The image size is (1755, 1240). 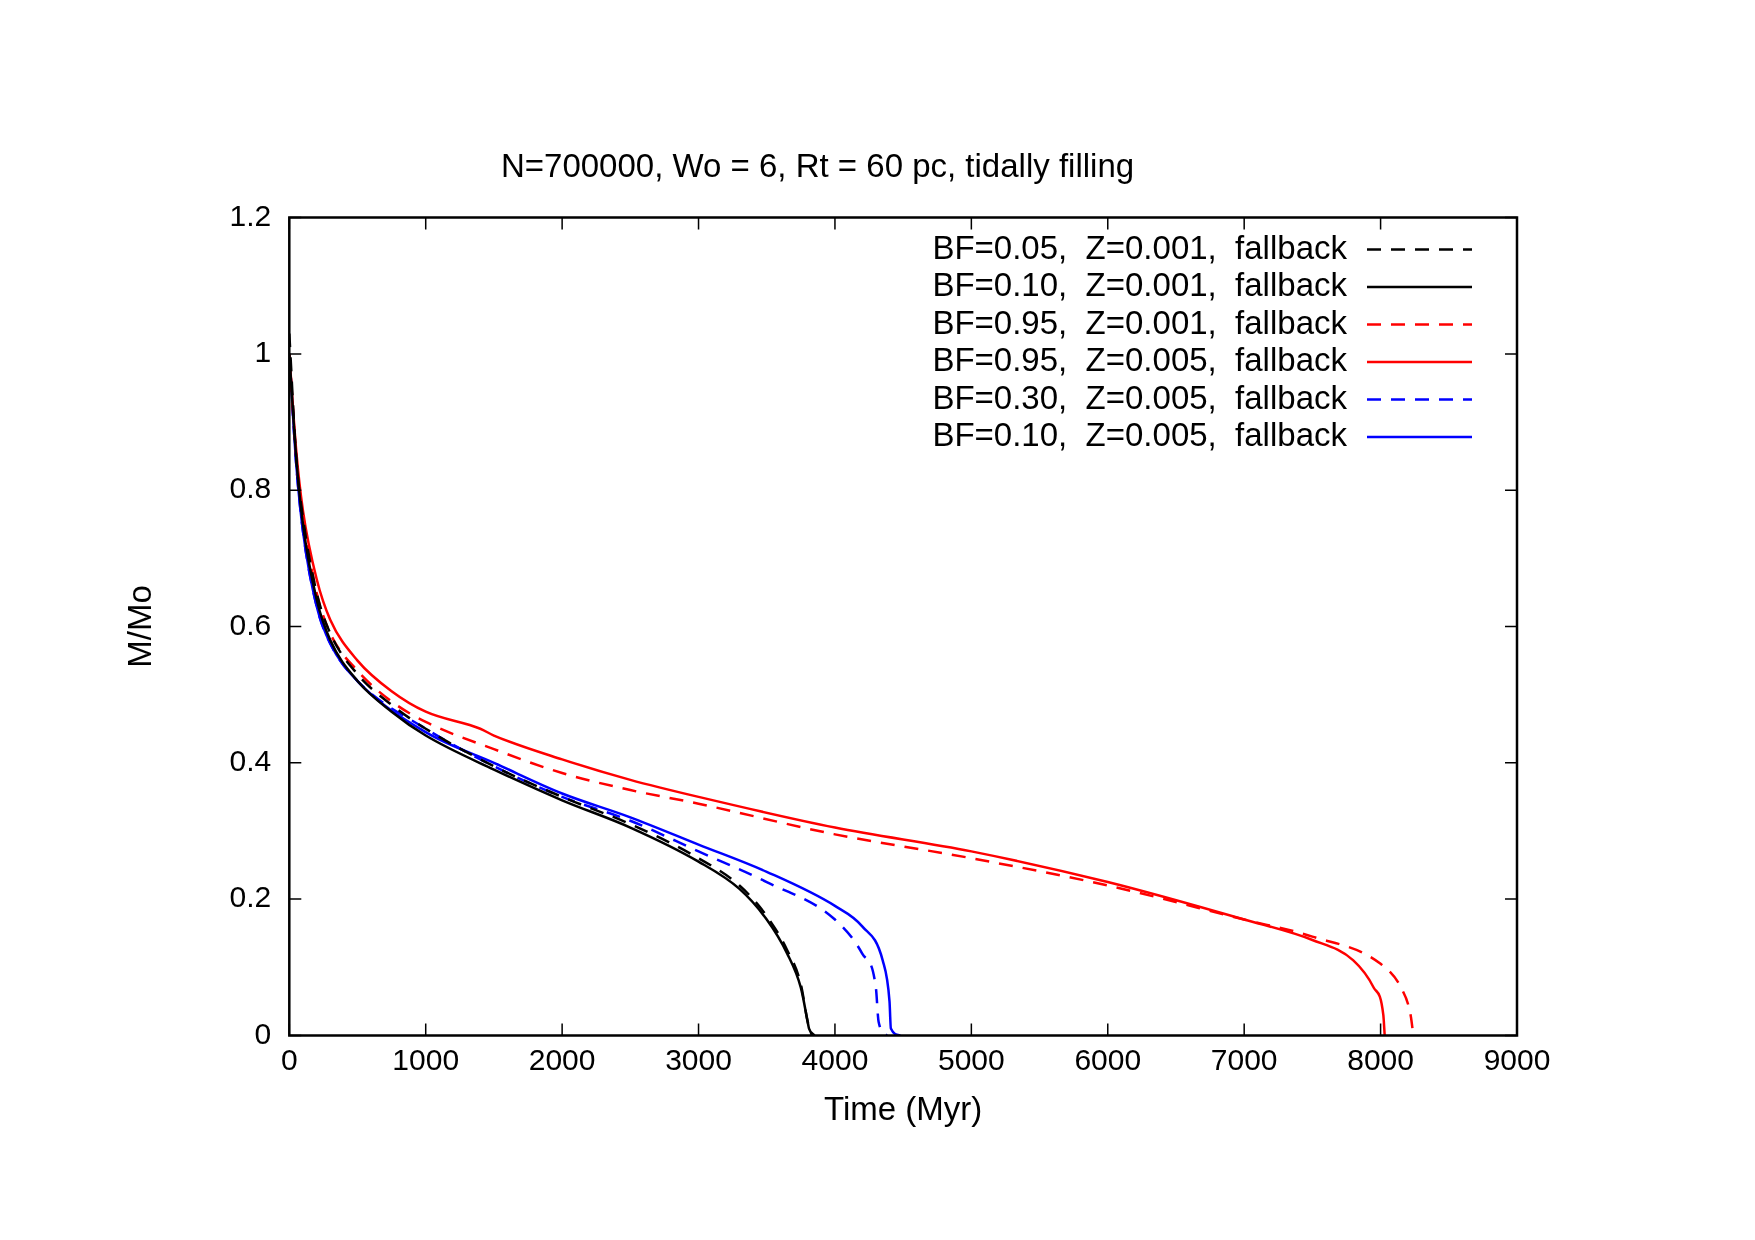 What do you see at coordinates (250, 488) in the screenshot?
I see `y-tick-label: 0.8` at bounding box center [250, 488].